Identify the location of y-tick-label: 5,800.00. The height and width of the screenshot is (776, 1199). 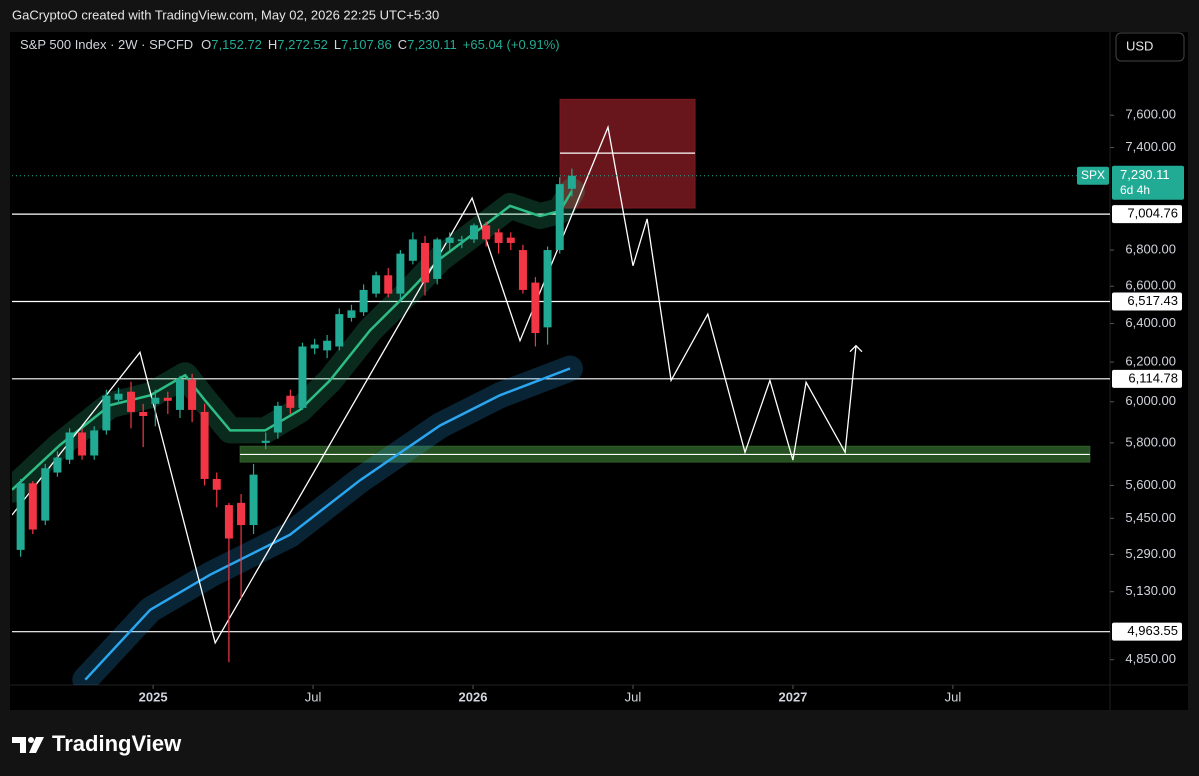
(1150, 441).